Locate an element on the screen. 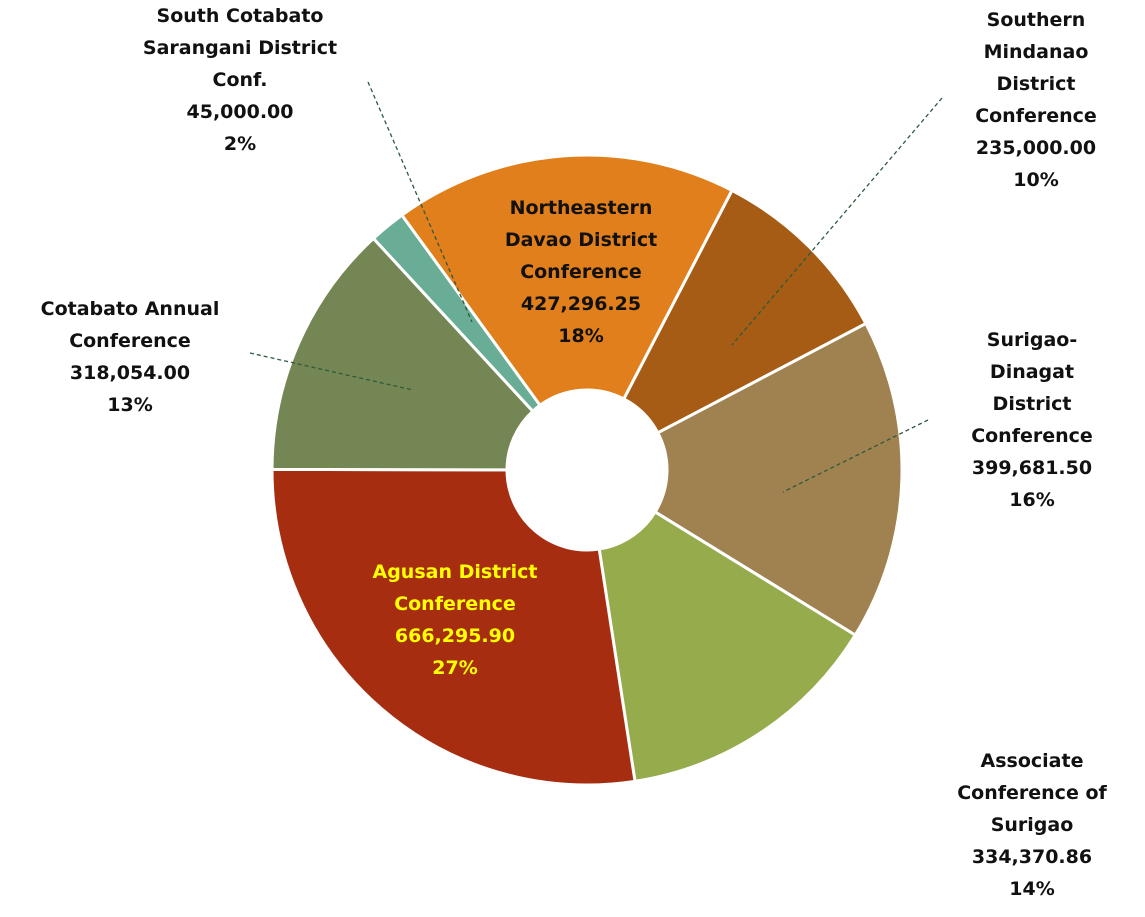 This screenshot has height=917, width=1145. percent-label: 2% is located at coordinates (240, 144).